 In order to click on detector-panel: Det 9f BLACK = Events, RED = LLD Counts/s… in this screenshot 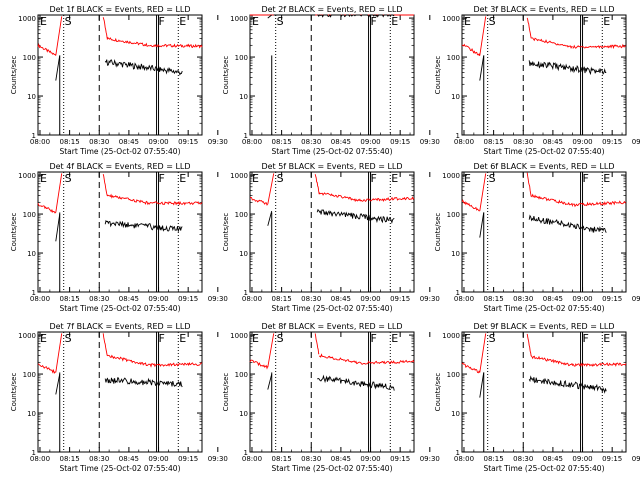, I will do `click(537, 397)`.